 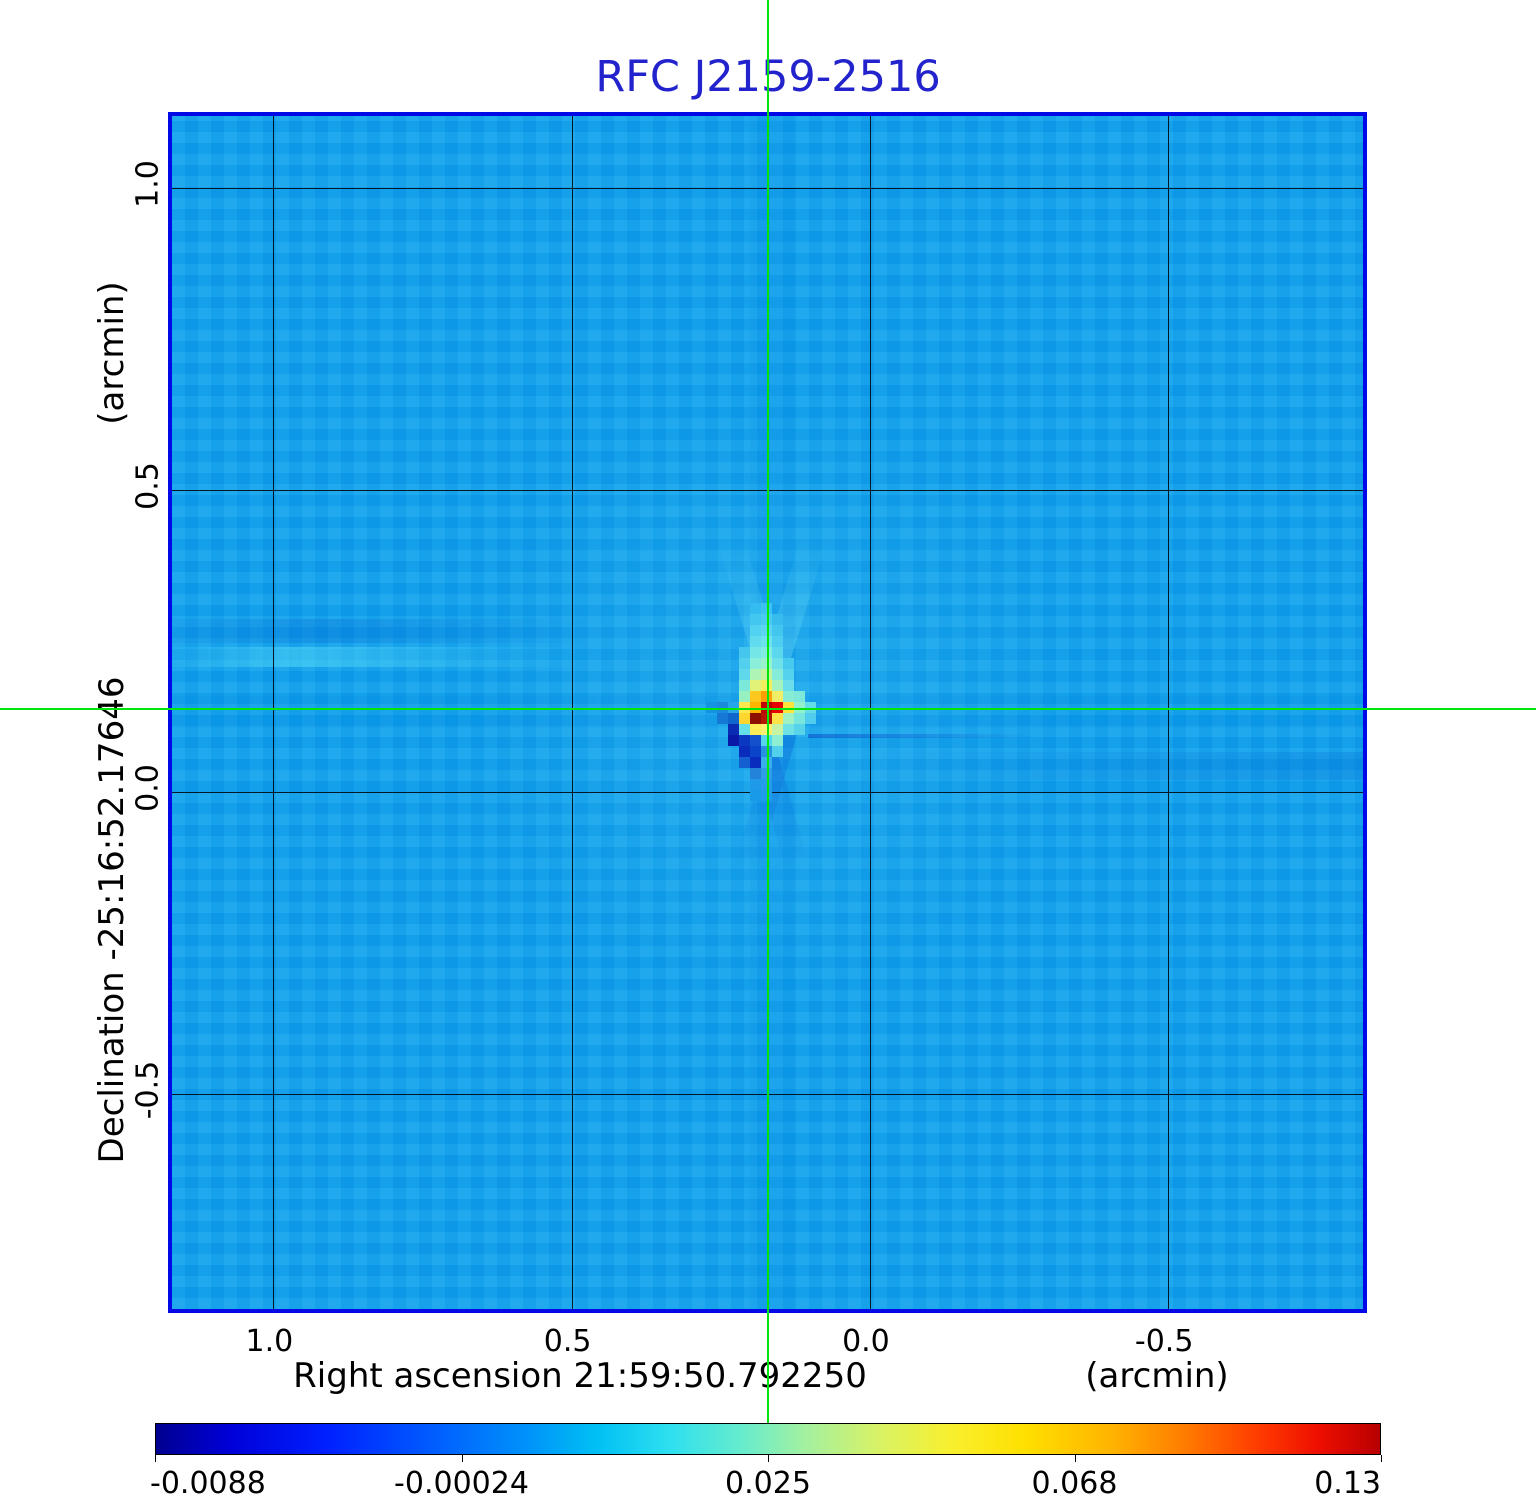 What do you see at coordinates (768, 1483) in the screenshot?
I see `colorbar-tick-label: 0.025` at bounding box center [768, 1483].